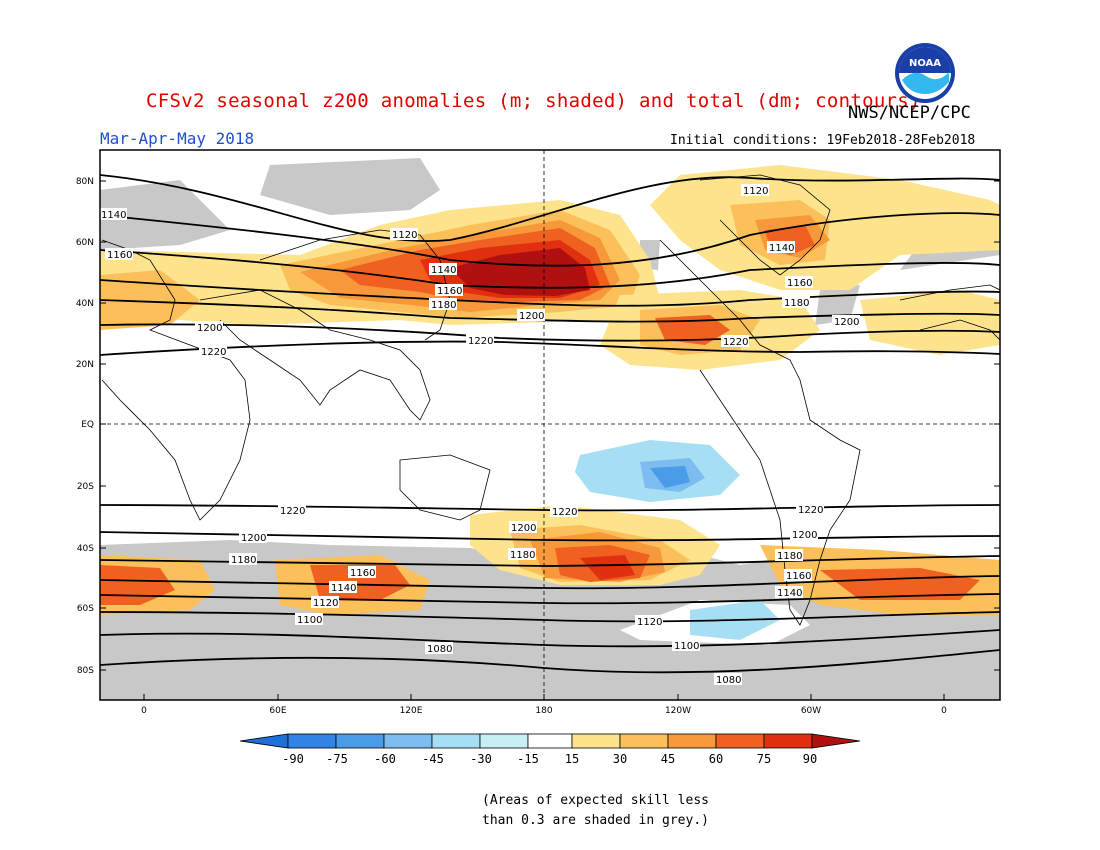 This screenshot has width=1100, height=850. I want to click on legend-tick: -45, so click(433, 759).